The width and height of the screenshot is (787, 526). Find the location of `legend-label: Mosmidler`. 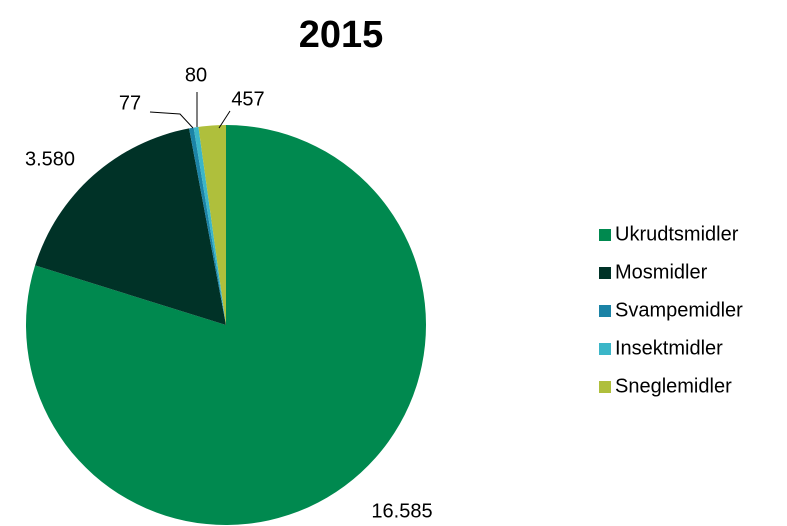

legend-label: Mosmidler is located at coordinates (661, 272).